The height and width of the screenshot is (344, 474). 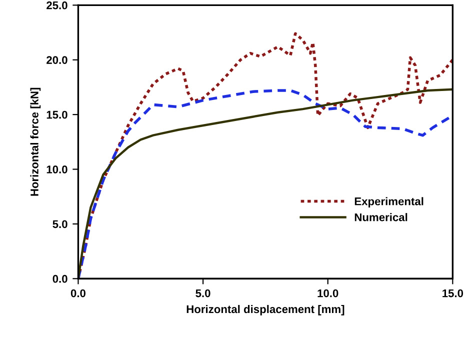 I want to click on x-tick-label: 10.0, so click(x=328, y=293).